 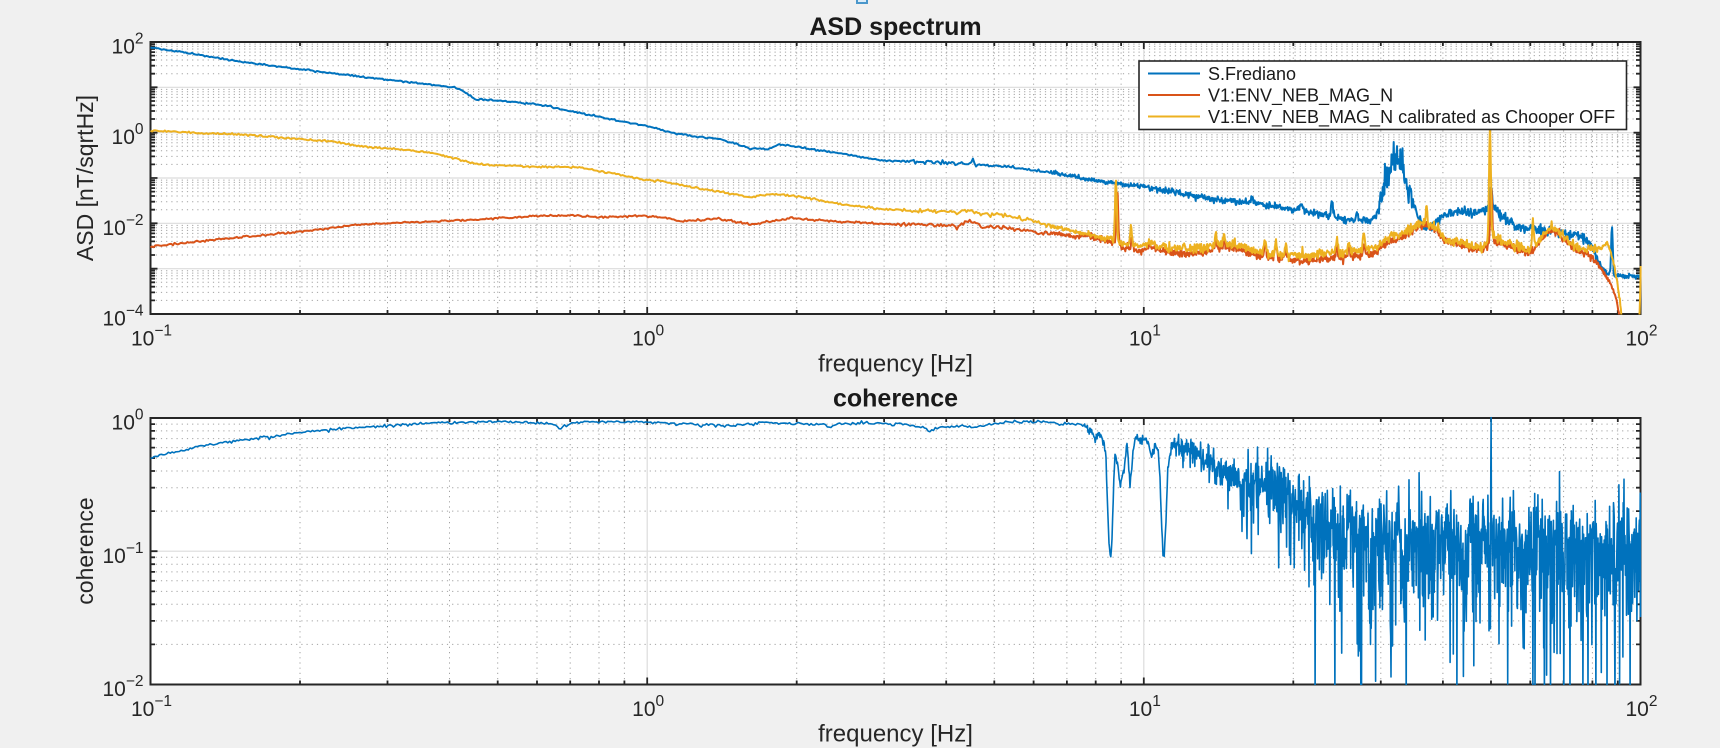 What do you see at coordinates (85, 178) in the screenshot?
I see `svg-text: ASD [nT/sqrtHz]` at bounding box center [85, 178].